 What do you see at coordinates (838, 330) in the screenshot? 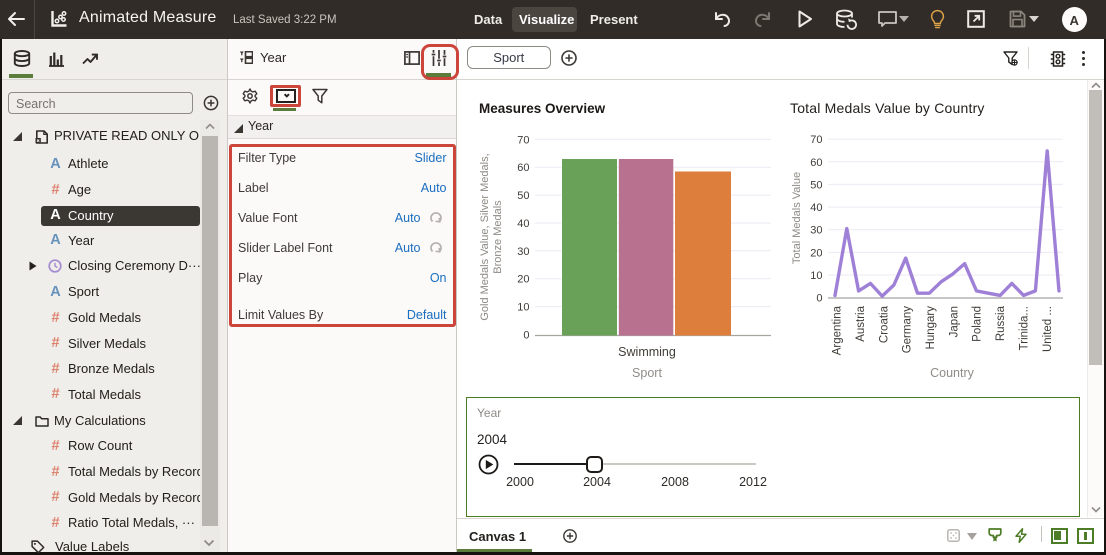
I see `svg-text: Argentina` at bounding box center [838, 330].